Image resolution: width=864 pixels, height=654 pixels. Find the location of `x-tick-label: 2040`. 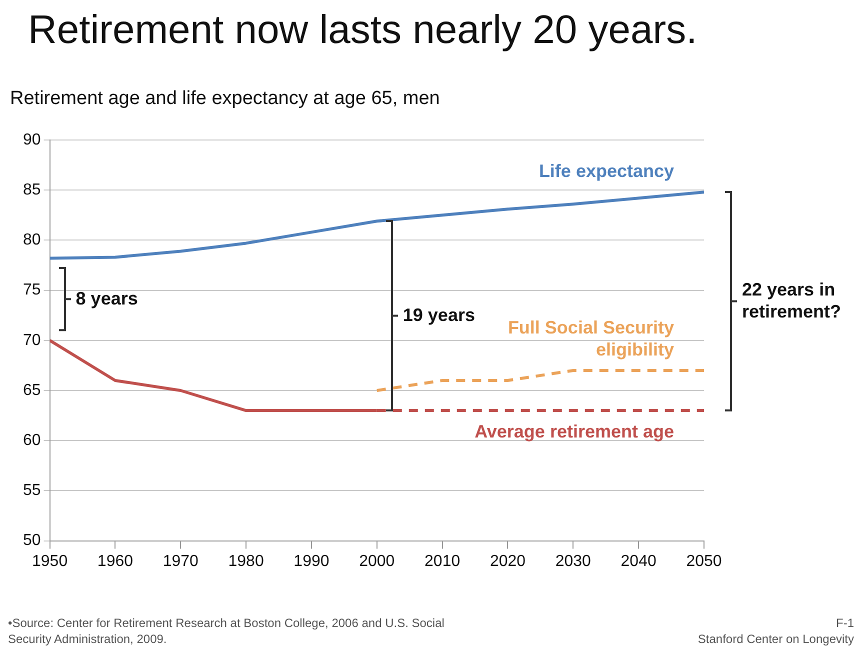

x-tick-label: 2040 is located at coordinates (638, 561).